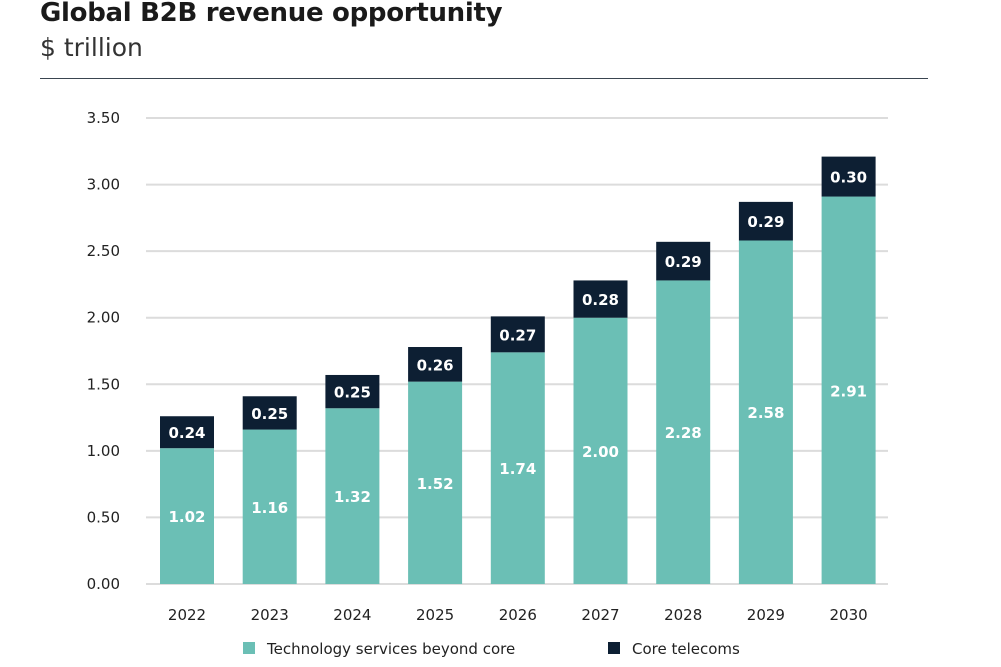 Image resolution: width=1001 pixels, height=667 pixels. I want to click on y-tick-label: 0.00, so click(103, 584).